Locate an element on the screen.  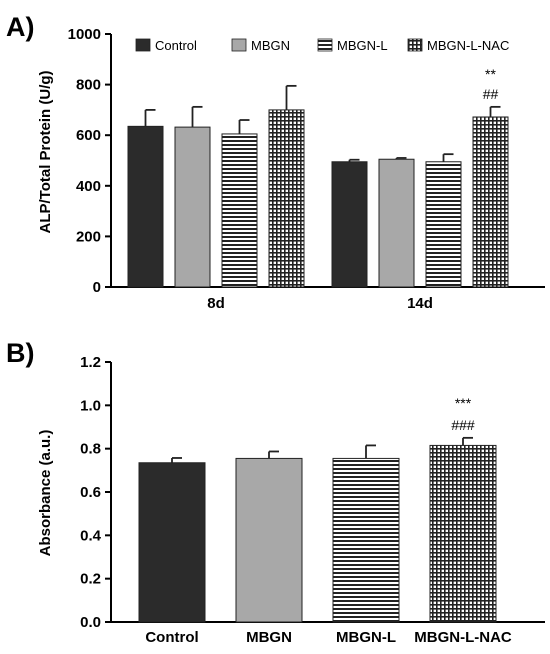
legend-label: MBGN is located at coordinates (270, 45).